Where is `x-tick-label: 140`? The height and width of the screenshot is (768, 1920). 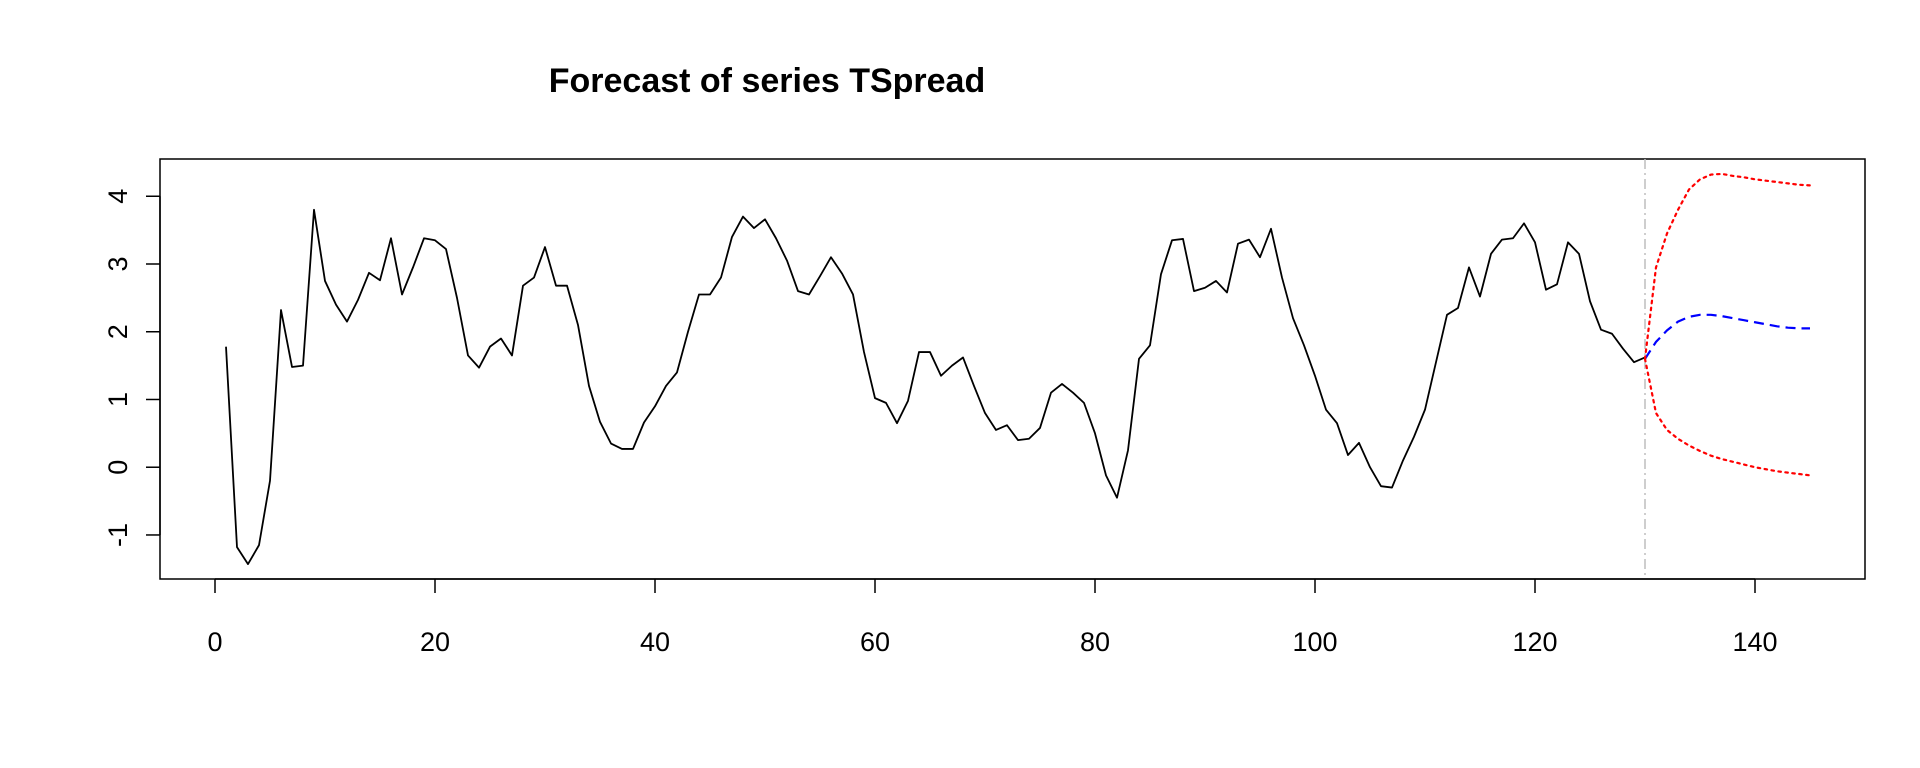
x-tick-label: 140 is located at coordinates (1754, 642).